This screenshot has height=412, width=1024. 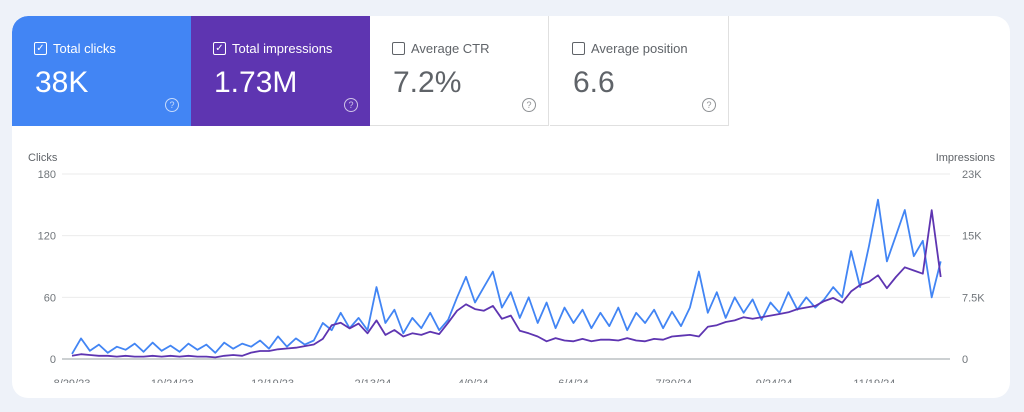 I want to click on metric-tile-average-ctr: Average CTR 7.2% ?, so click(x=459, y=71).